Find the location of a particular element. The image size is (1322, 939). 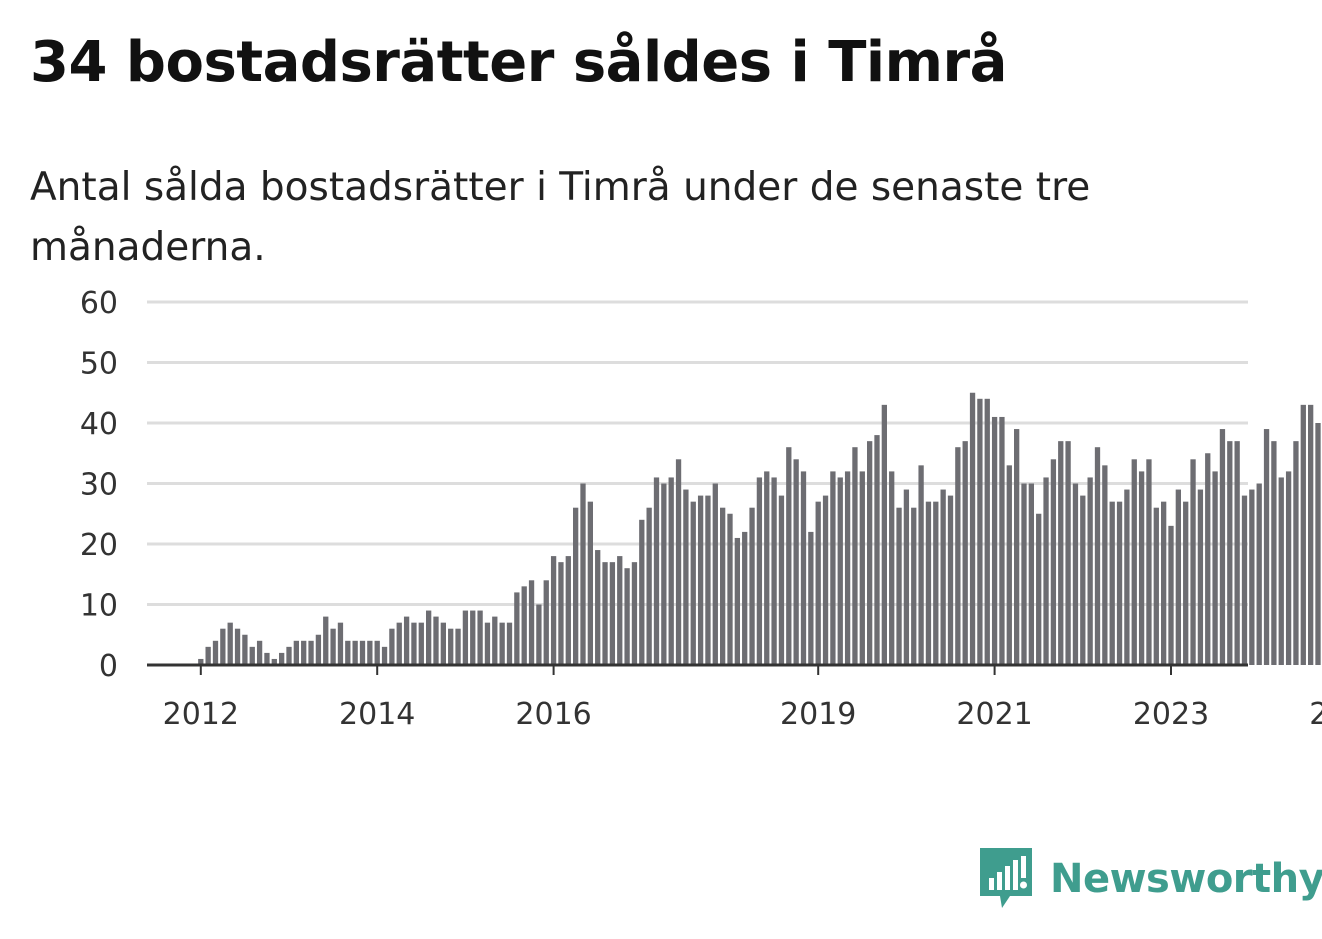

x-tick-label: 2023 is located at coordinates (1171, 714).